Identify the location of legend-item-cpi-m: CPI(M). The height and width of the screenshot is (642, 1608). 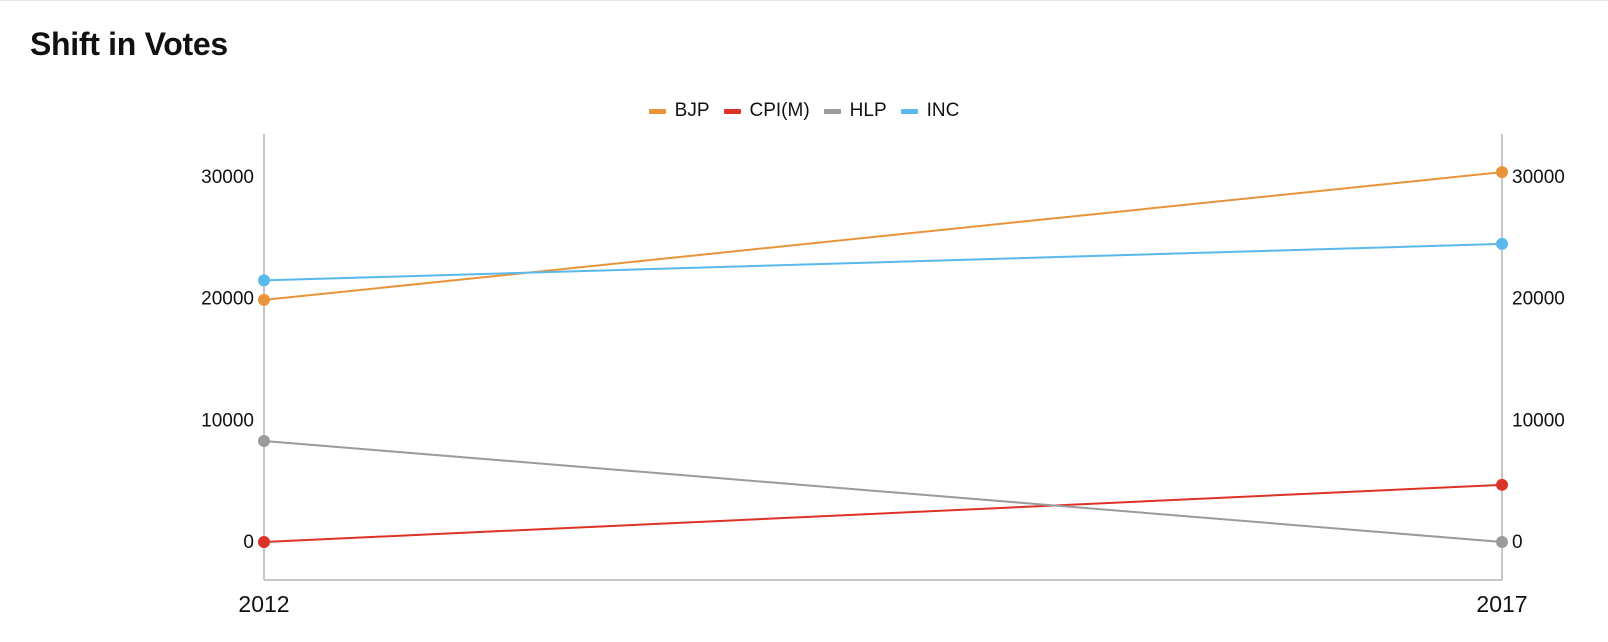
(766, 111).